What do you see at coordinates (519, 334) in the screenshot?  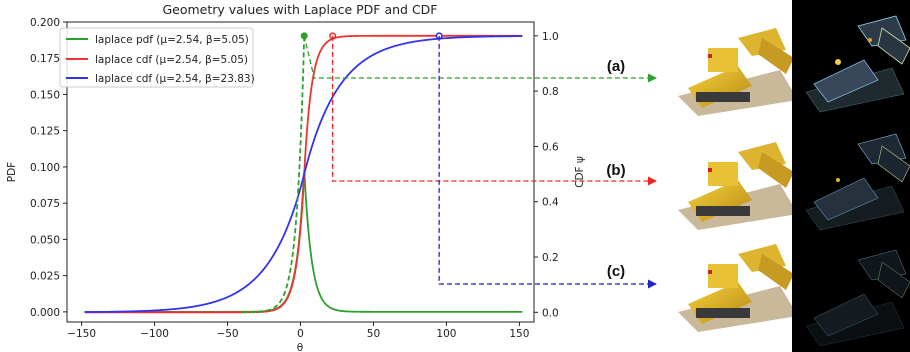 I see `x-tick-label: 150` at bounding box center [519, 334].